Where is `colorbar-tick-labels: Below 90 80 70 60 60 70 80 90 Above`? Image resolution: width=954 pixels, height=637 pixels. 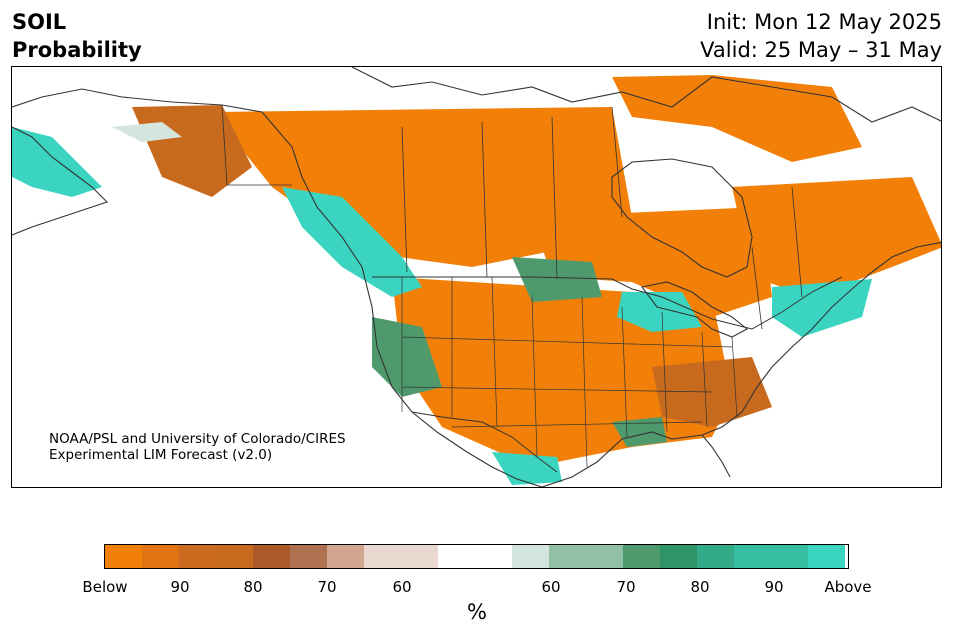
colorbar-tick-labels: Below 90 80 70 60 60 70 80 90 Above is located at coordinates (477, 588).